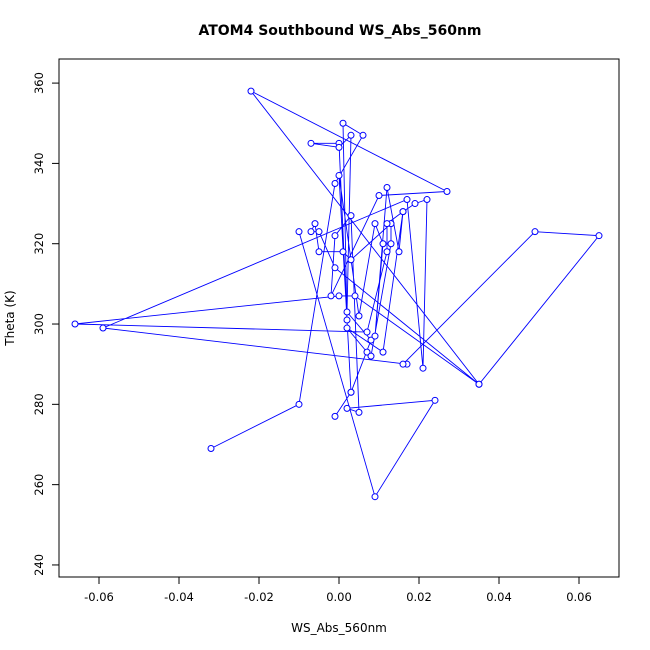 The height and width of the screenshot is (650, 650). Describe the element at coordinates (39, 244) in the screenshot. I see `y-tick-label: 320` at that location.